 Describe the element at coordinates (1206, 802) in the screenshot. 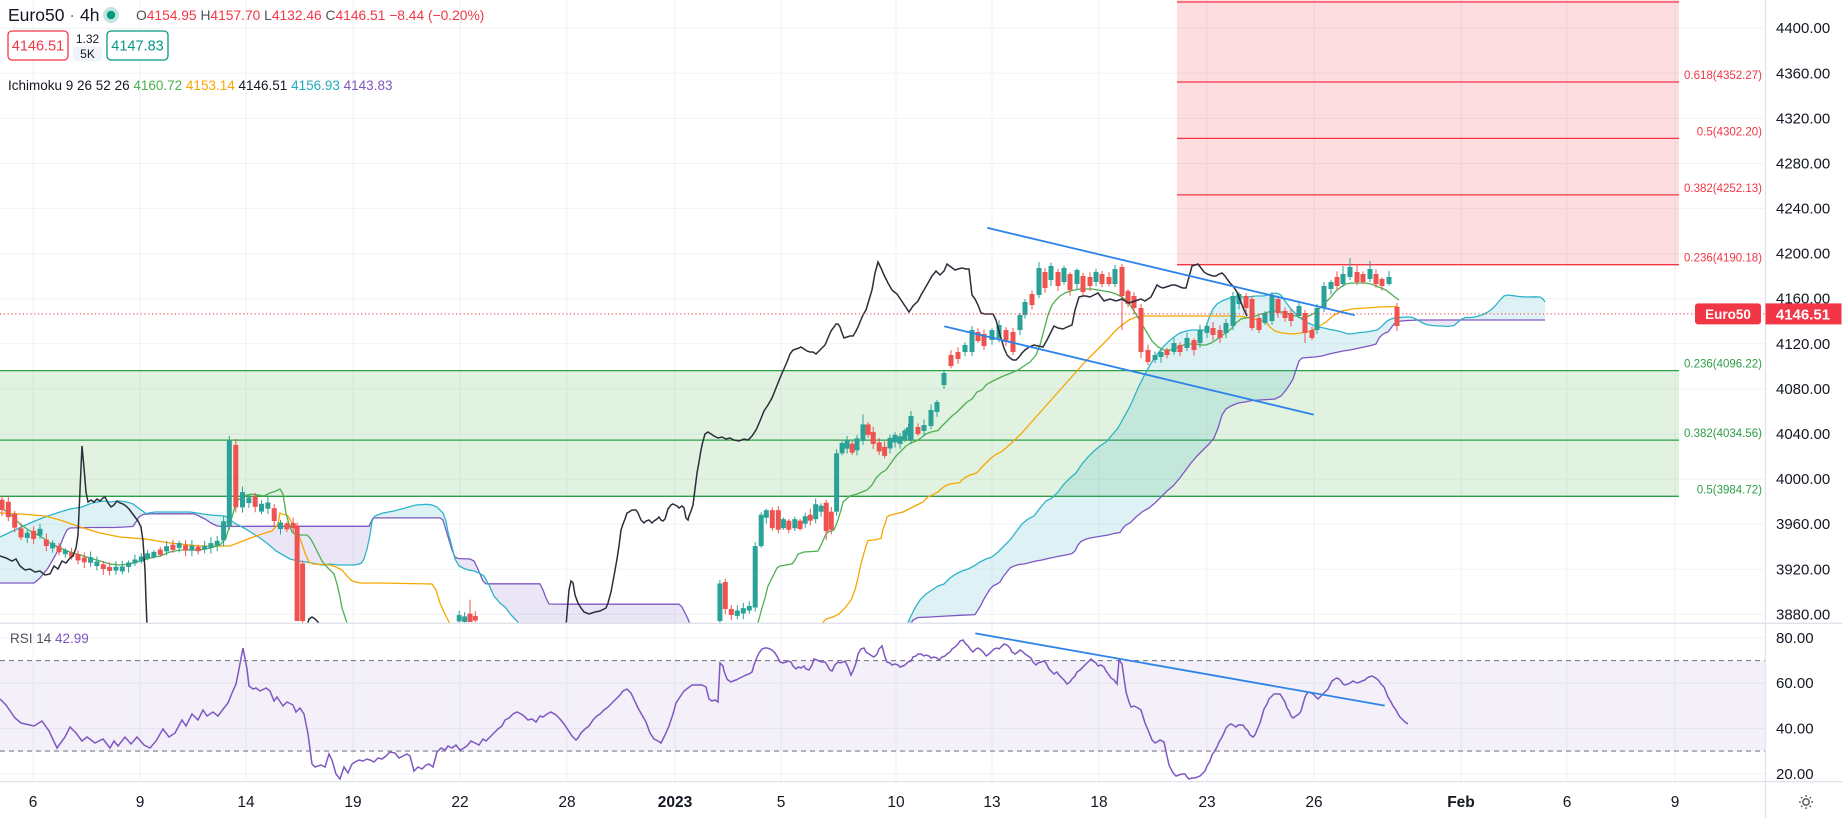

I see `svg-text: 23` at that location.